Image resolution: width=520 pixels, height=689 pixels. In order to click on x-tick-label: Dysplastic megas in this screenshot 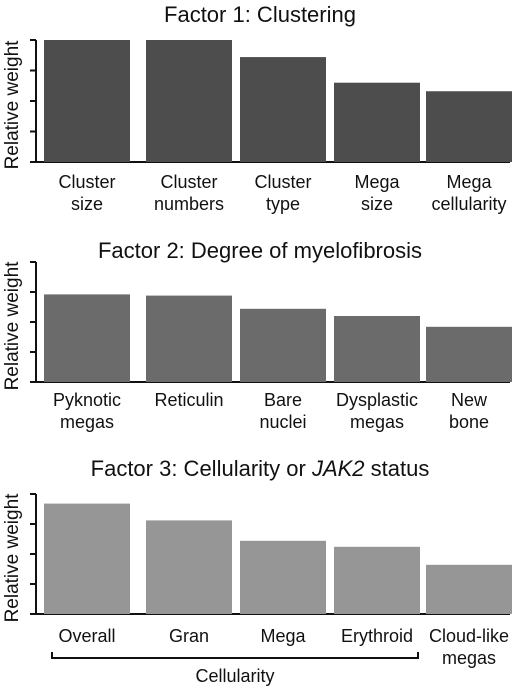, I will do `click(377, 411)`.